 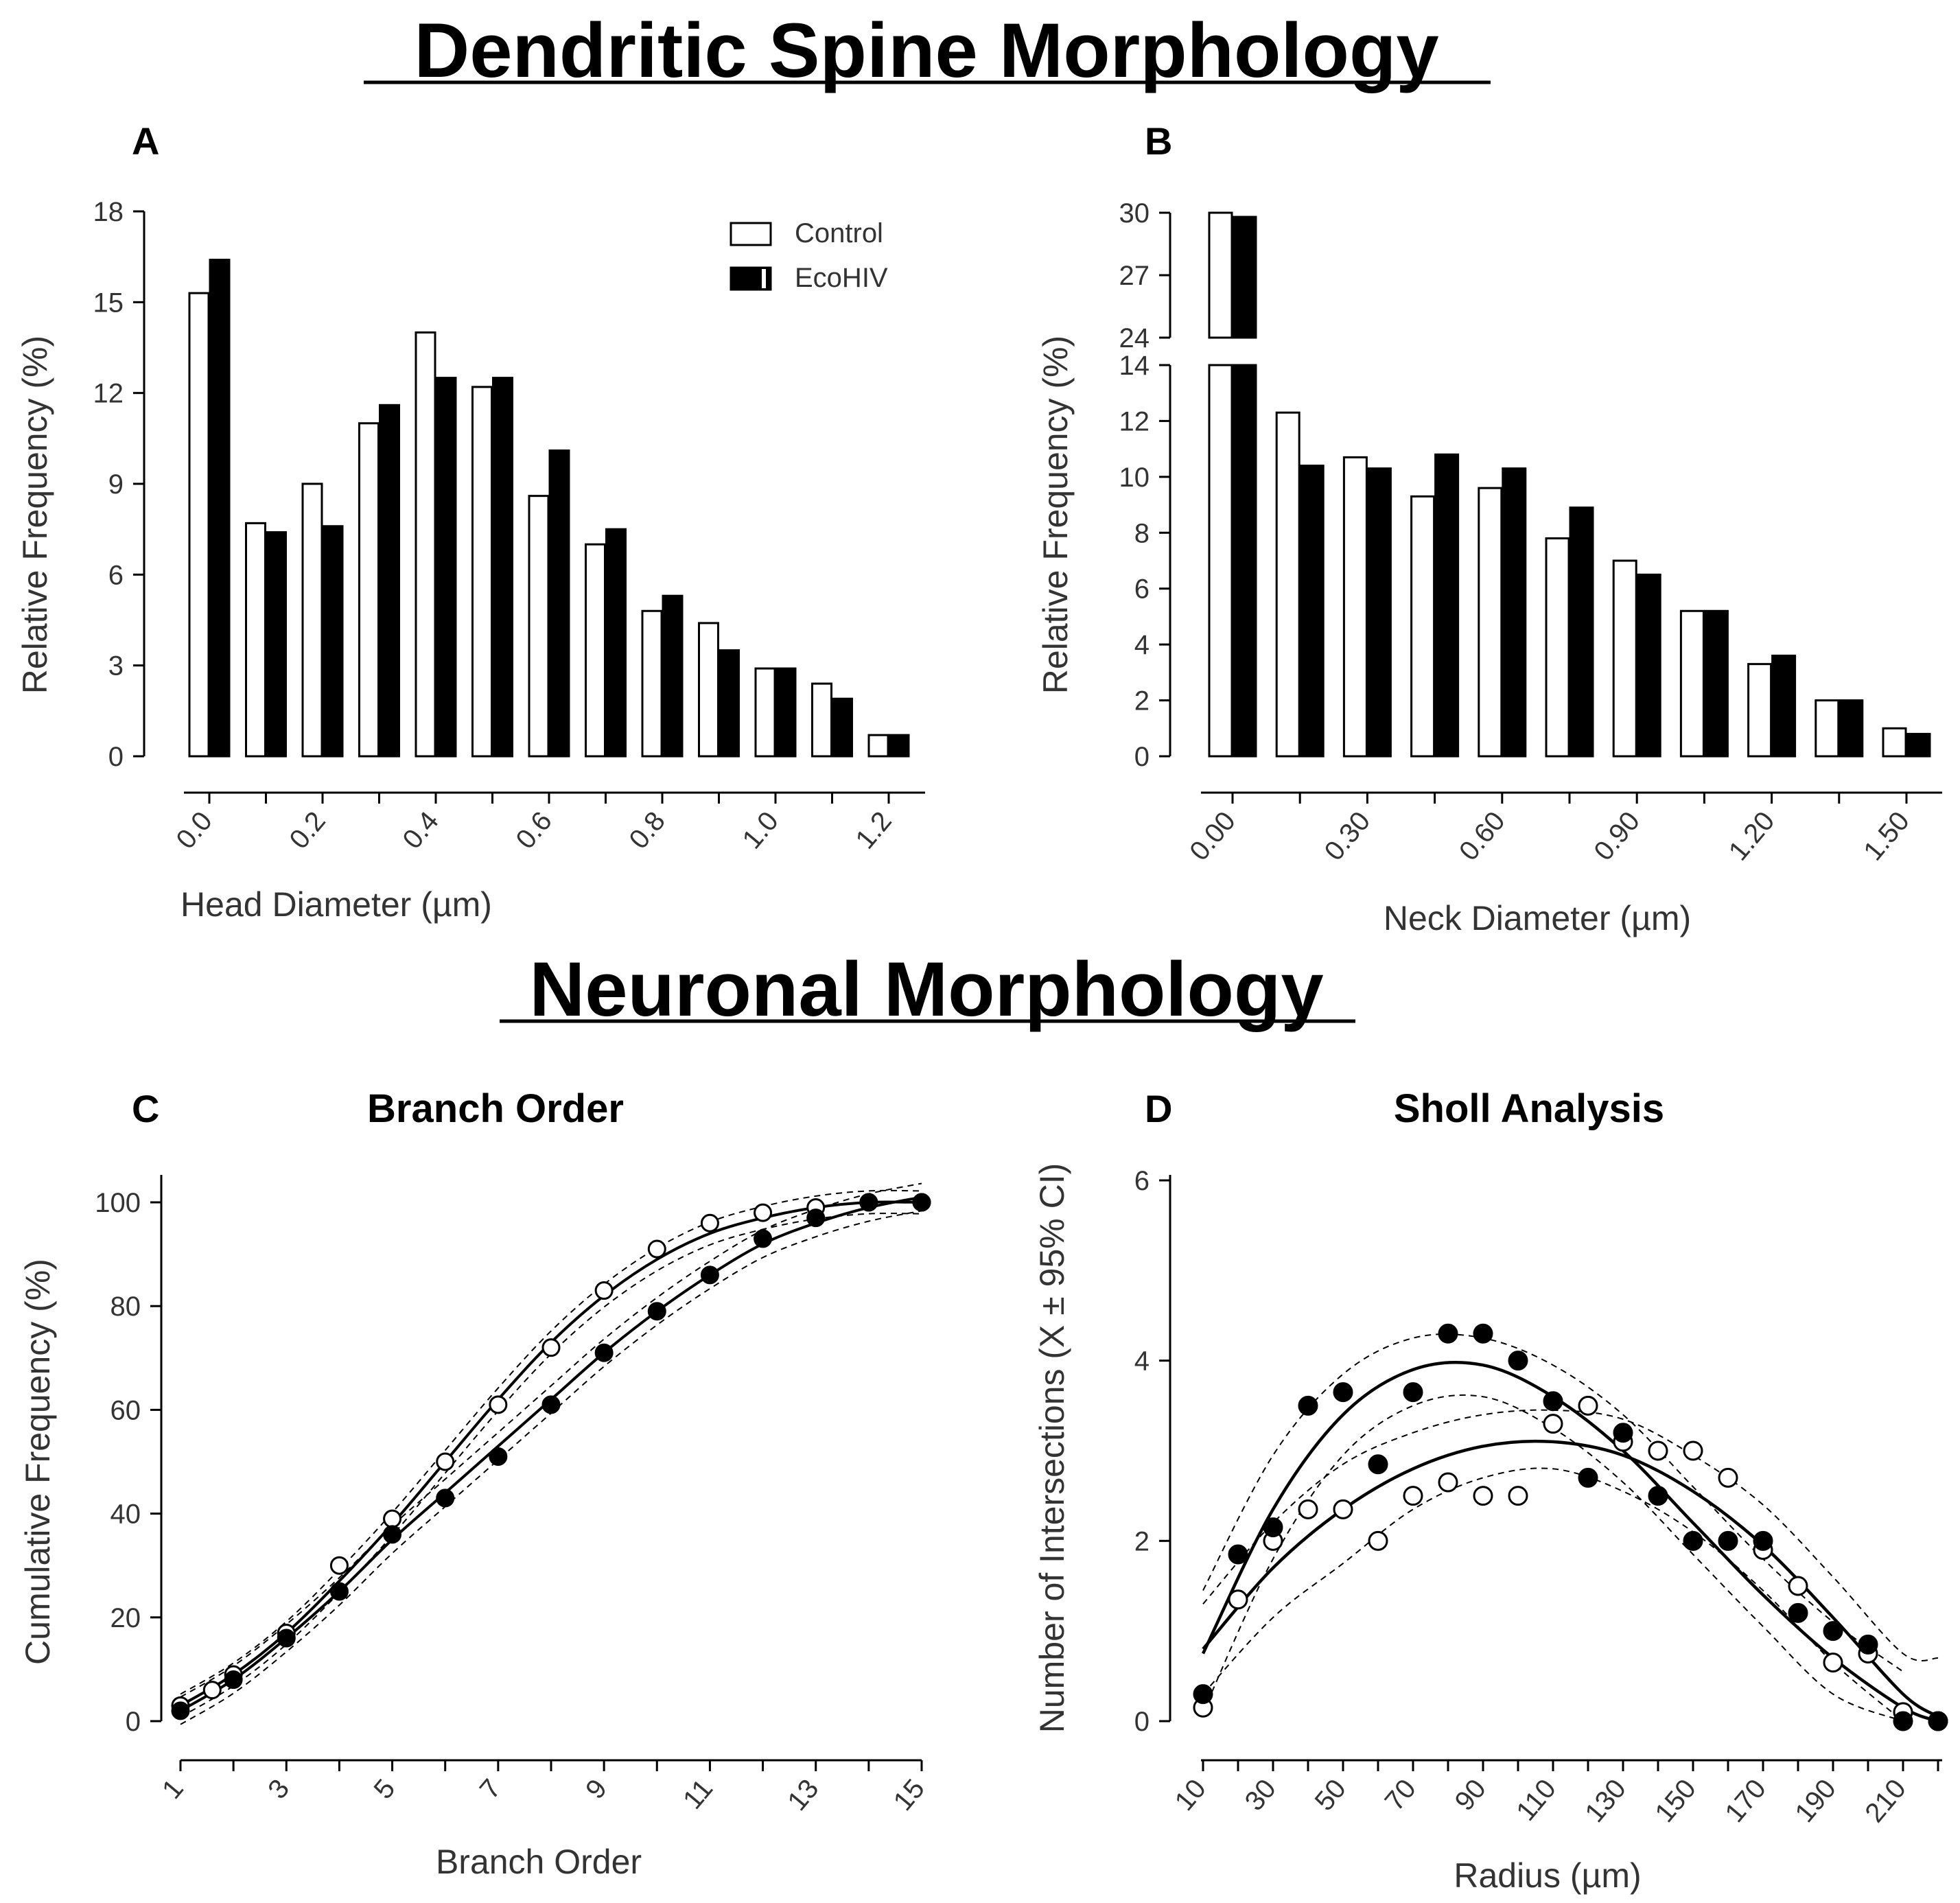 What do you see at coordinates (1400, 1796) in the screenshot?
I see `panel-d-x-tick-label: 70` at bounding box center [1400, 1796].